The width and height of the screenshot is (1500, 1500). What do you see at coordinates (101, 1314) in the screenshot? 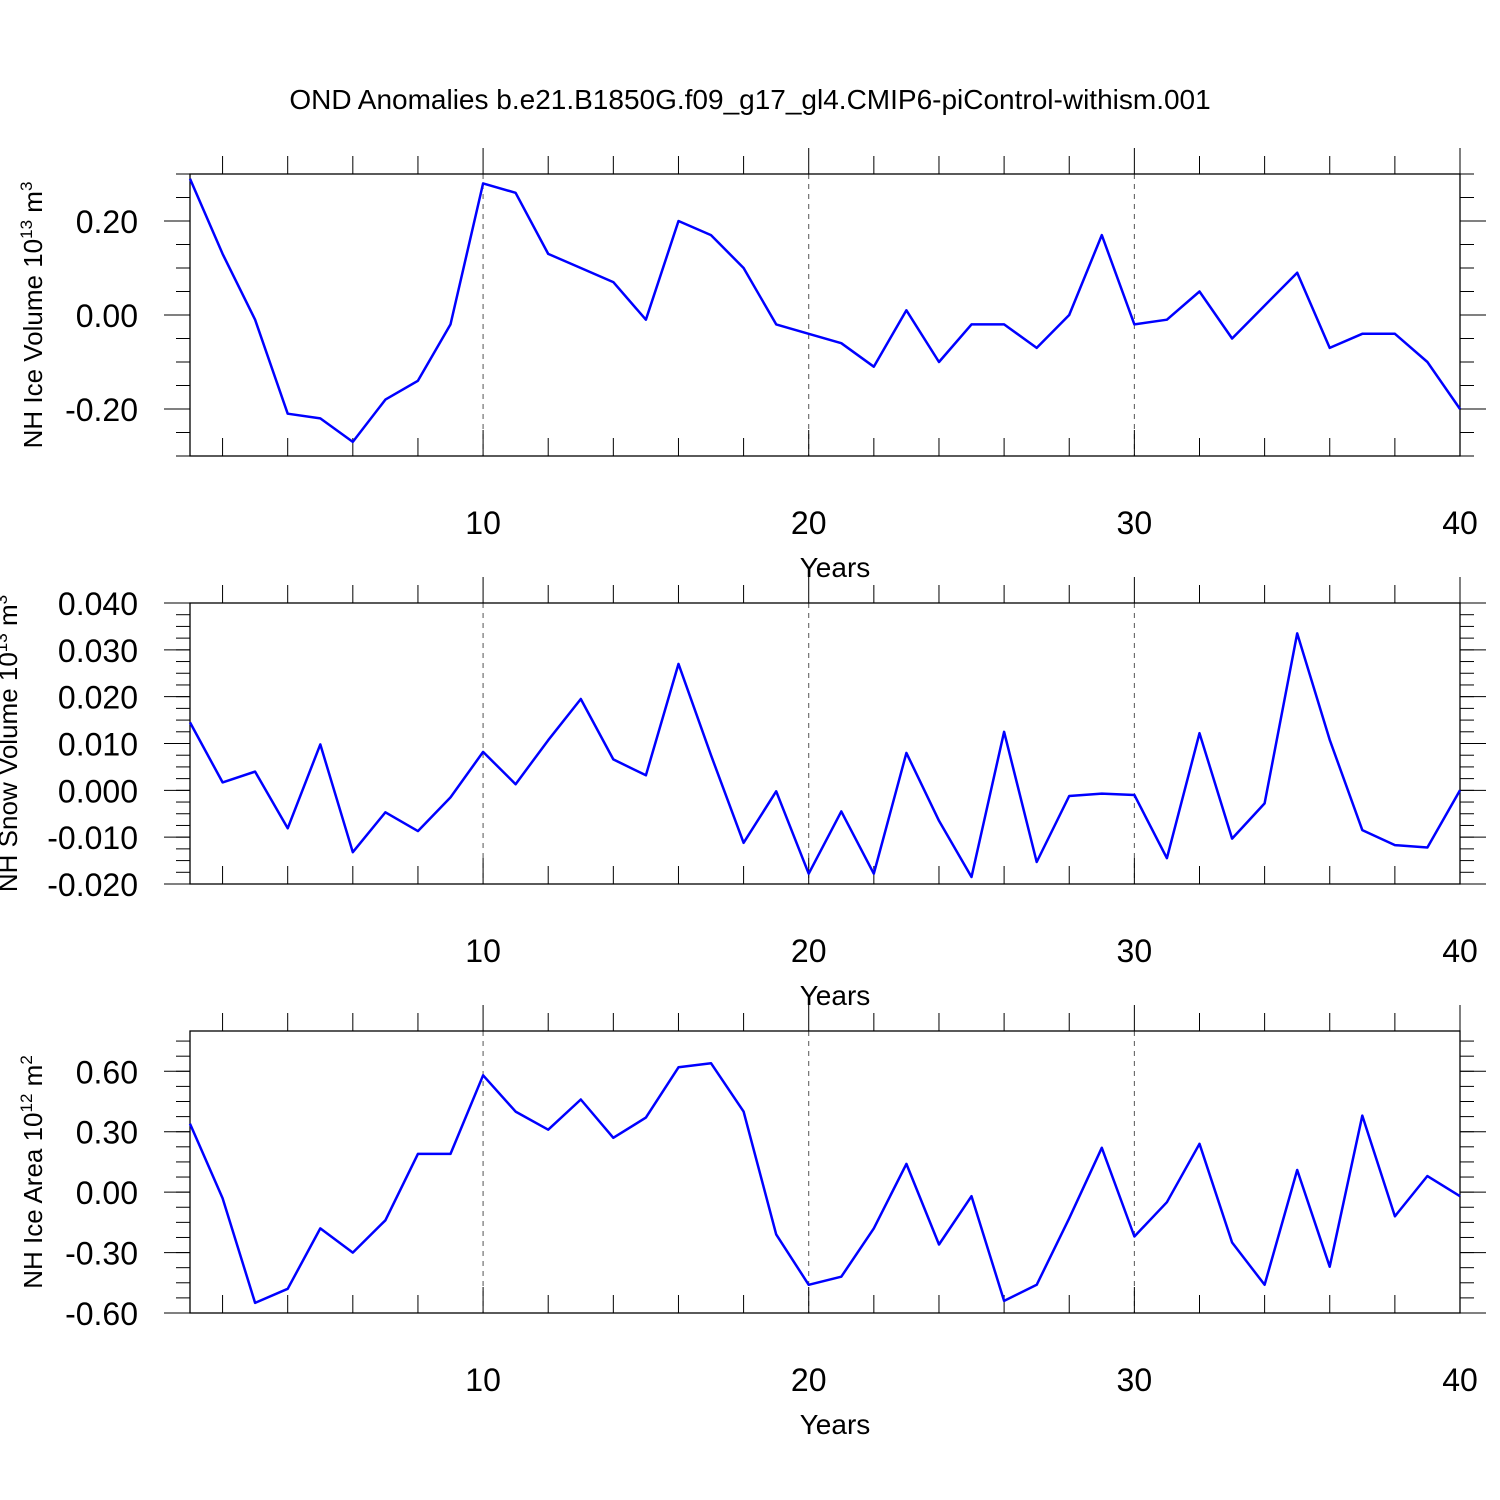
I see `y-tick-label: -0.60` at bounding box center [101, 1314].